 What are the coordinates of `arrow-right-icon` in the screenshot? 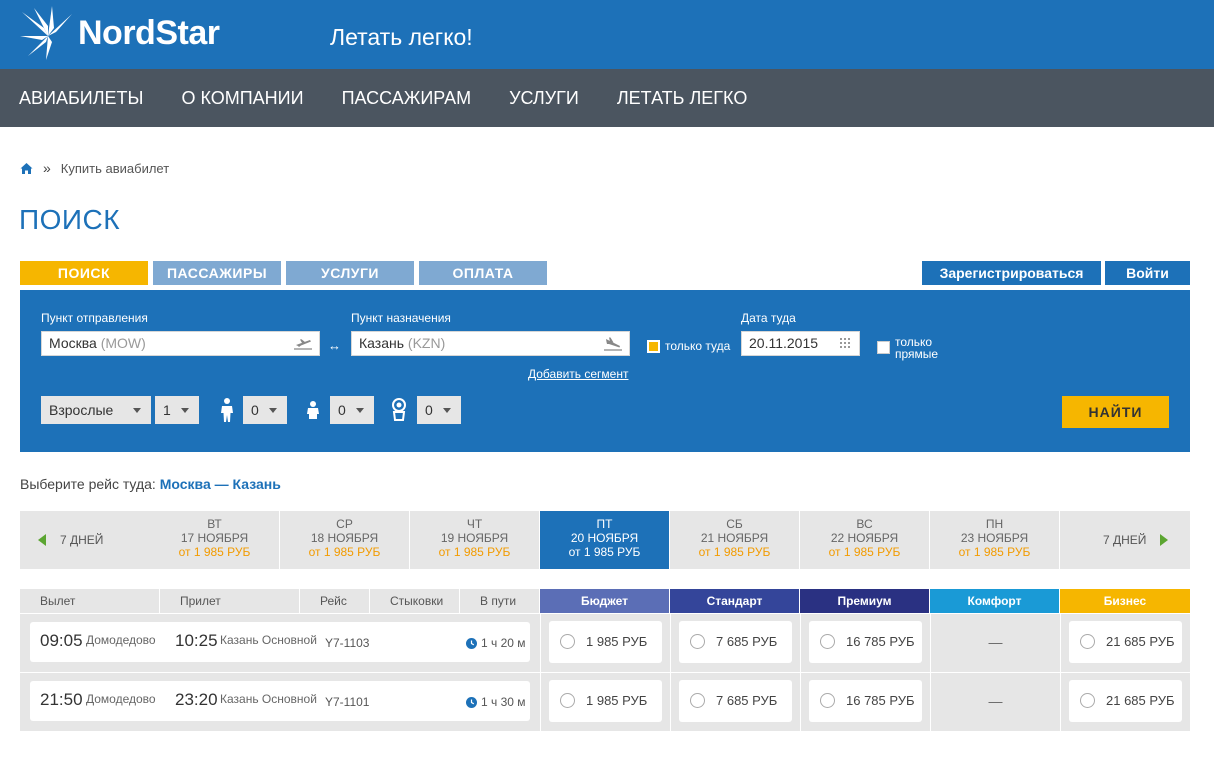 It's located at (1164, 540).